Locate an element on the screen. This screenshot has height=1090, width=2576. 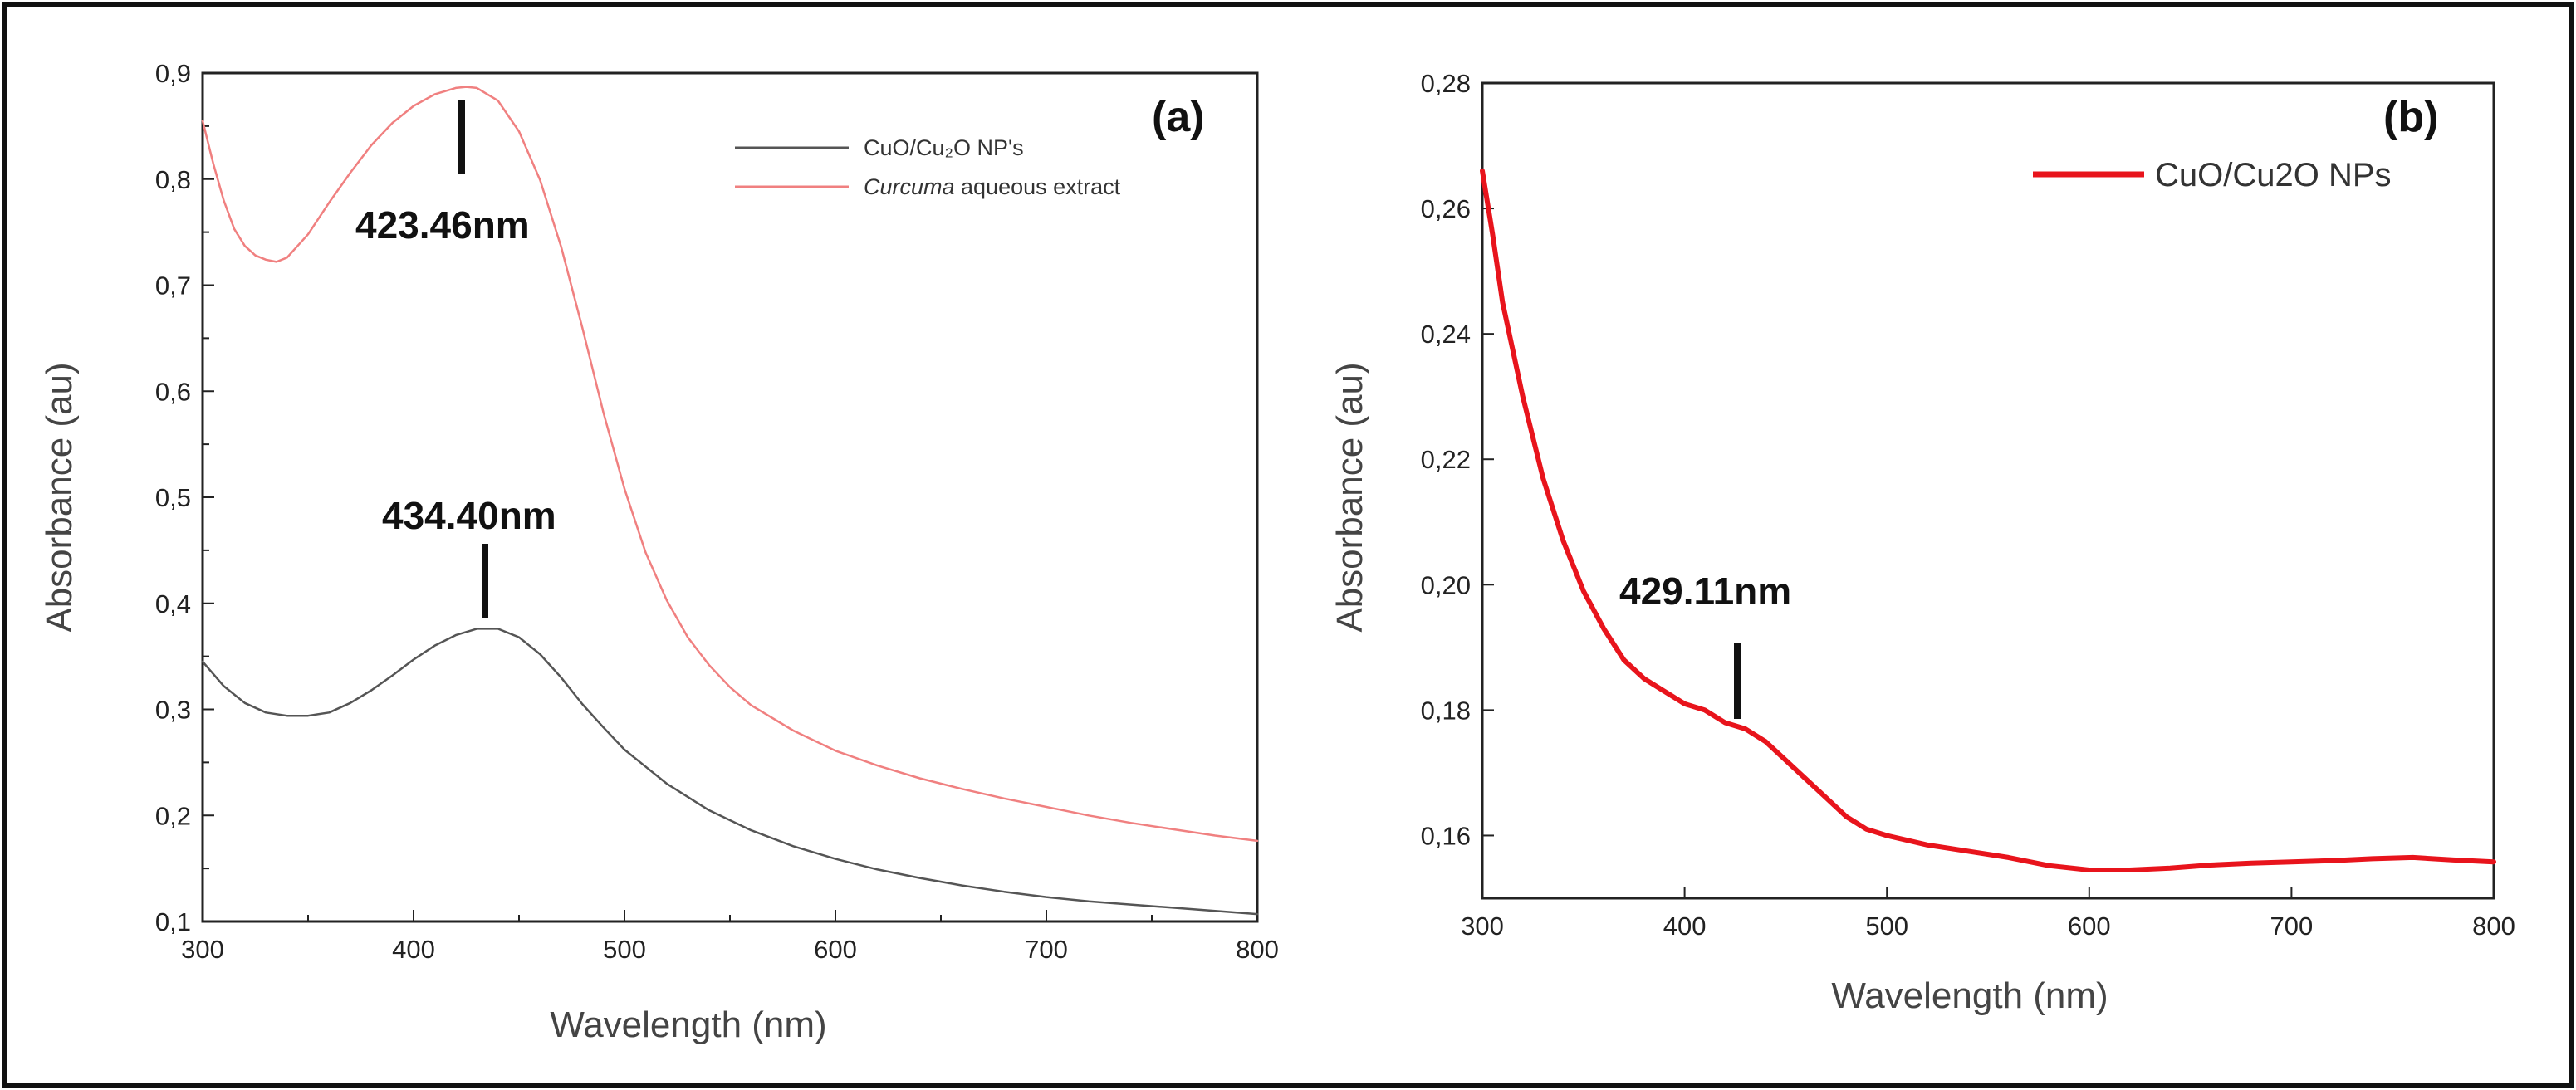
y-axis-title-a: Absorbance (au) is located at coordinates (60, 497).